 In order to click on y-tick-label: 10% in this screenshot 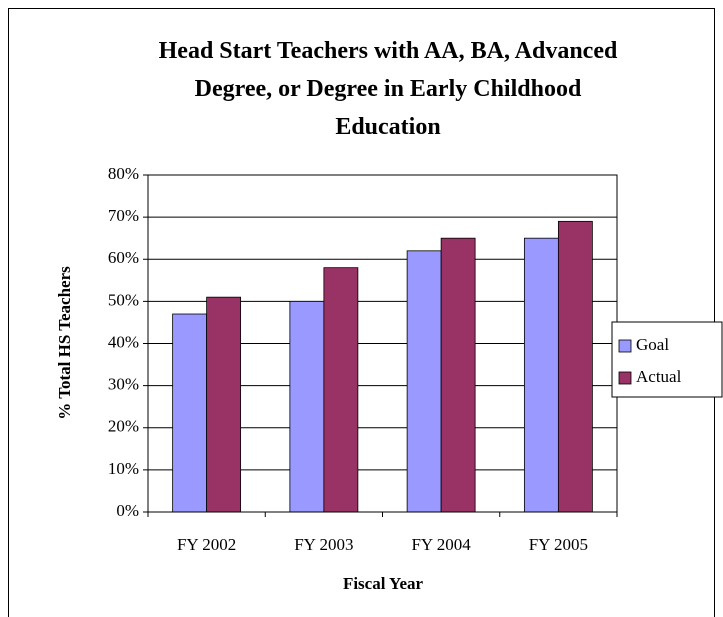, I will do `click(123, 468)`.